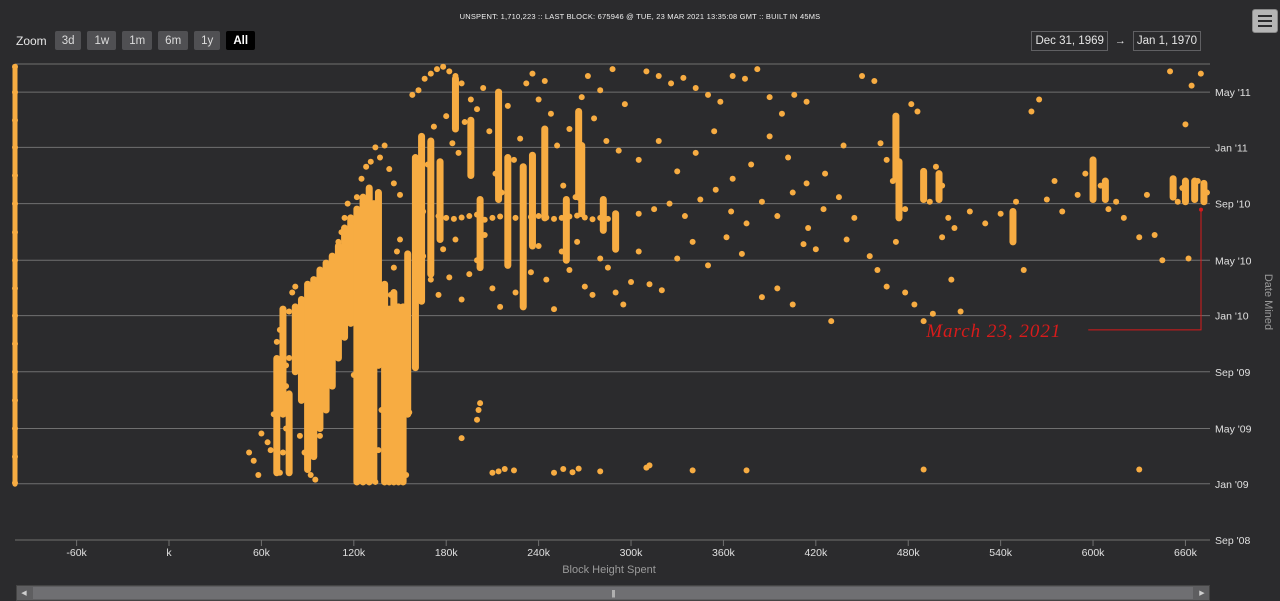 This screenshot has height=601, width=1280. I want to click on y-tick-label: Jan '11, so click(1231, 148).